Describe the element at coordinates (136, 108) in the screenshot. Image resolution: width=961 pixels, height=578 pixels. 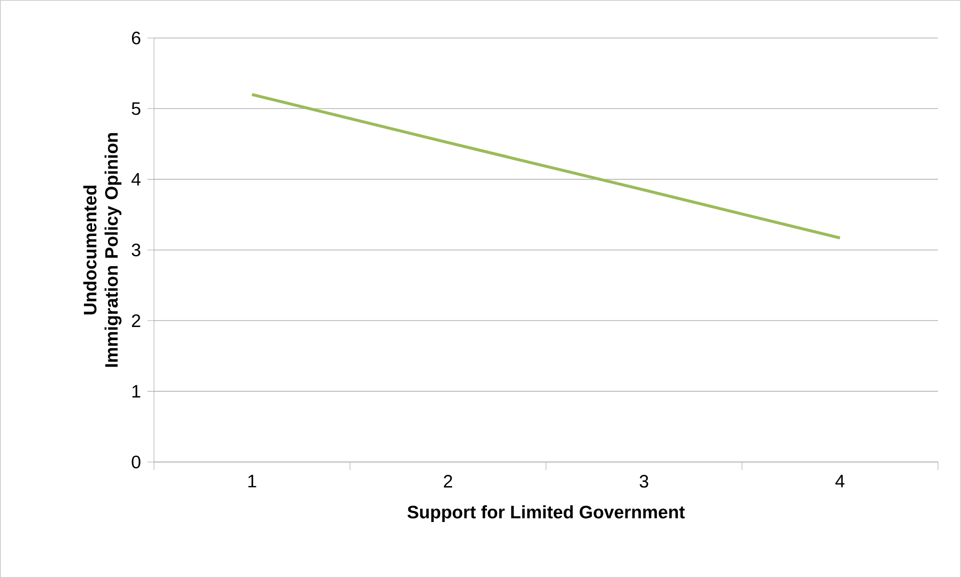
I see `y-tick-label: 5` at that location.